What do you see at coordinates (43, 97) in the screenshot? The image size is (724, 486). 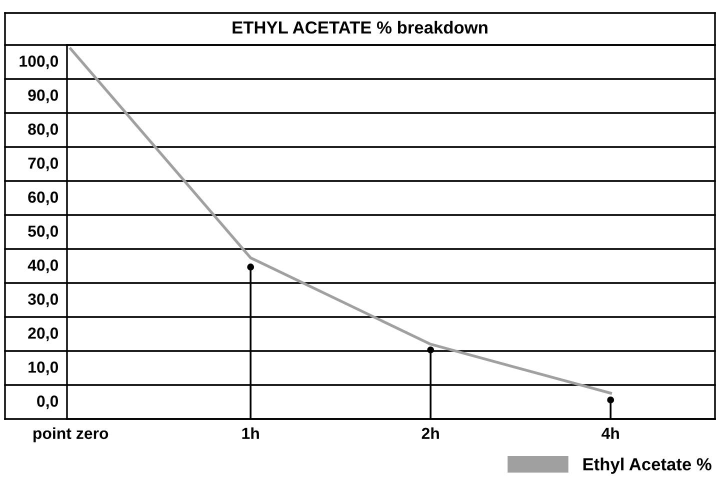 I see `y-tick-label: 90,0` at bounding box center [43, 97].